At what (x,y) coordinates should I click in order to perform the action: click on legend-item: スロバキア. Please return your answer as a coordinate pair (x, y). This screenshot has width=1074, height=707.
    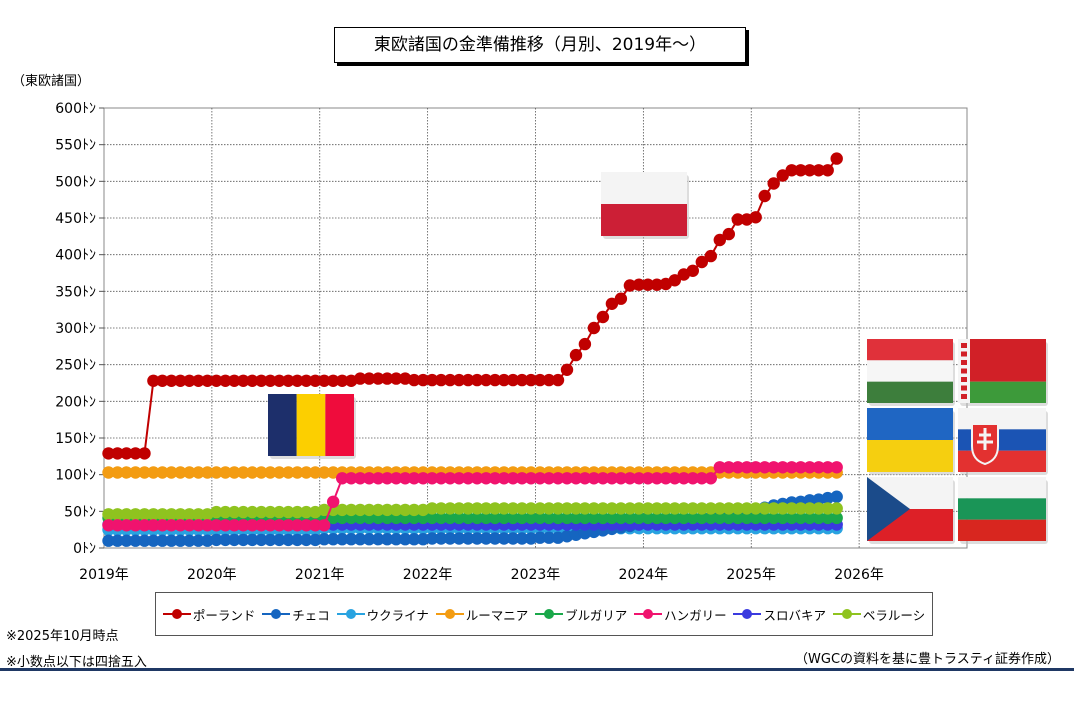
    Looking at the image, I should click on (779, 614).